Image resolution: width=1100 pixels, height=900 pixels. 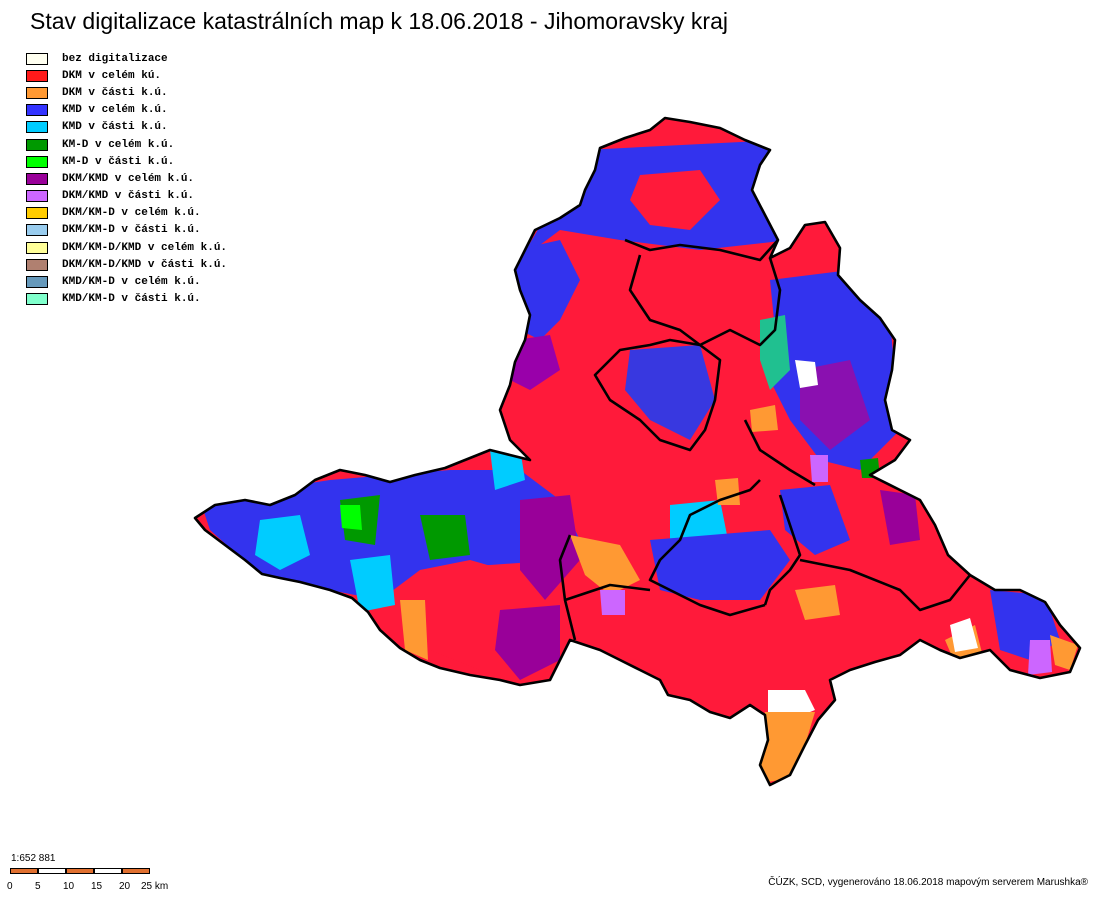 What do you see at coordinates (720, 565) in the screenshot?
I see `center-south-kmd-area` at bounding box center [720, 565].